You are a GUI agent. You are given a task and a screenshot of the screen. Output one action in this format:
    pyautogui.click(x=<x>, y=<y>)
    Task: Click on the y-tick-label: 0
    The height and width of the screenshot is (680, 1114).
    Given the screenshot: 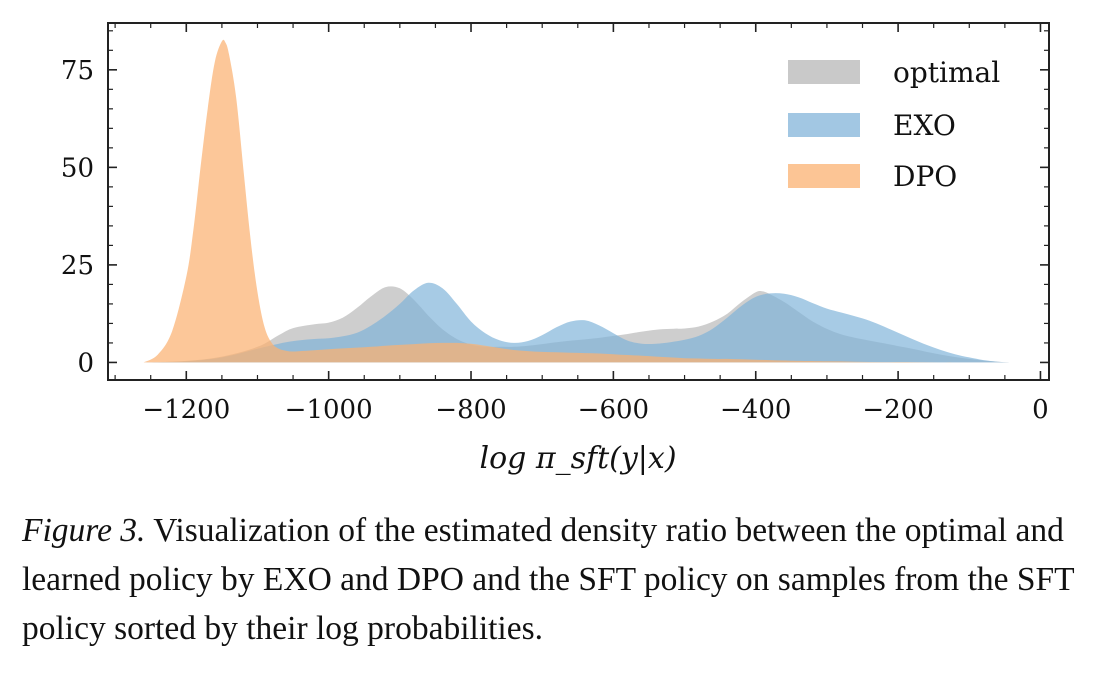 What is the action you would take?
    pyautogui.click(x=85, y=363)
    